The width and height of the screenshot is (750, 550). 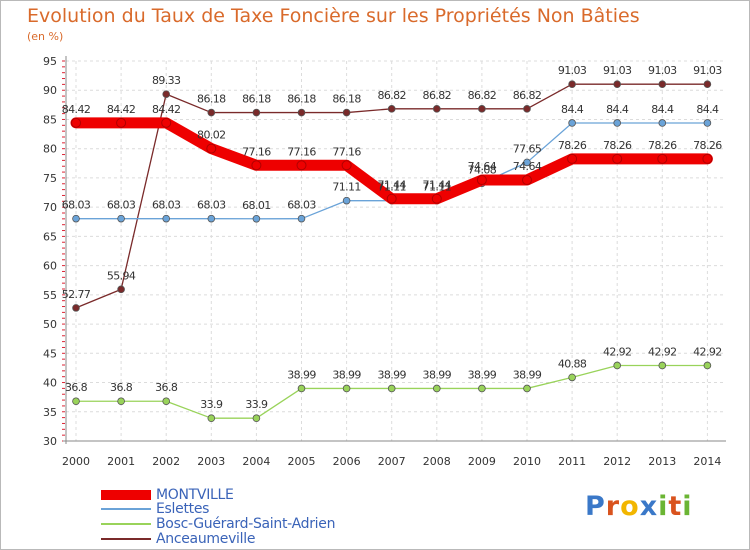 What do you see at coordinates (50, 383) in the screenshot?
I see `y-tick-label: 40` at bounding box center [50, 383].